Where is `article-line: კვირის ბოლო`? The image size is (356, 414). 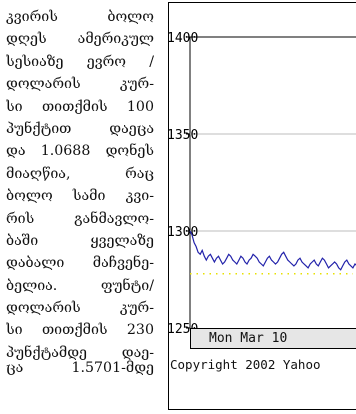
article-line: კვირის ბოლო is located at coordinates (80, 17).